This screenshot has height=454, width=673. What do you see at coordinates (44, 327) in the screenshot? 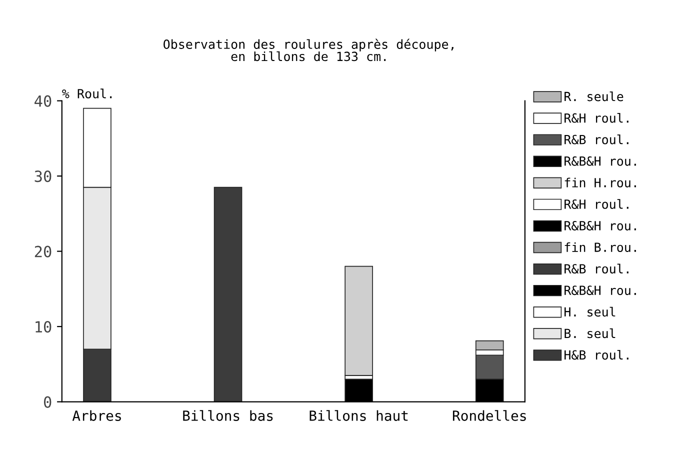
I see `y-tick-label: 10` at bounding box center [44, 327].